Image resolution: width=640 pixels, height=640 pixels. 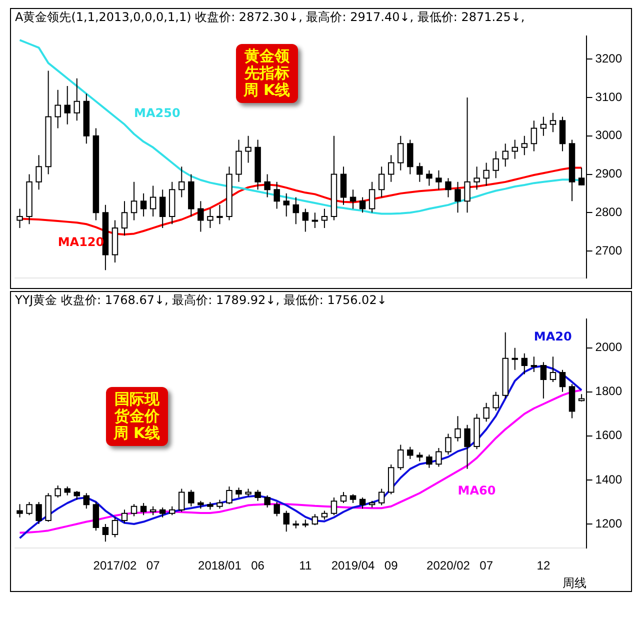 I want to click on y-tick-label: 3100, so click(x=608, y=97).